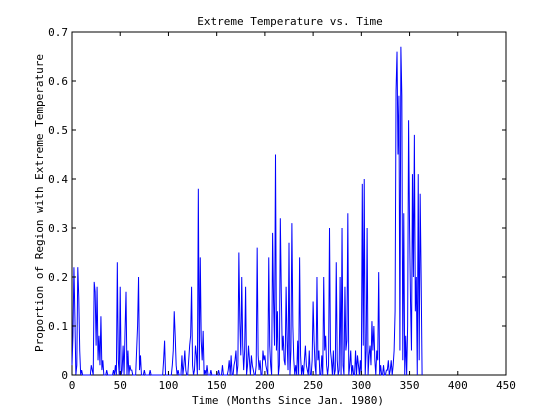 Image resolution: width=560 pixels, height=420 pixels. Describe the element at coordinates (72, 385) in the screenshot. I see `x-tick-label: 0` at that location.